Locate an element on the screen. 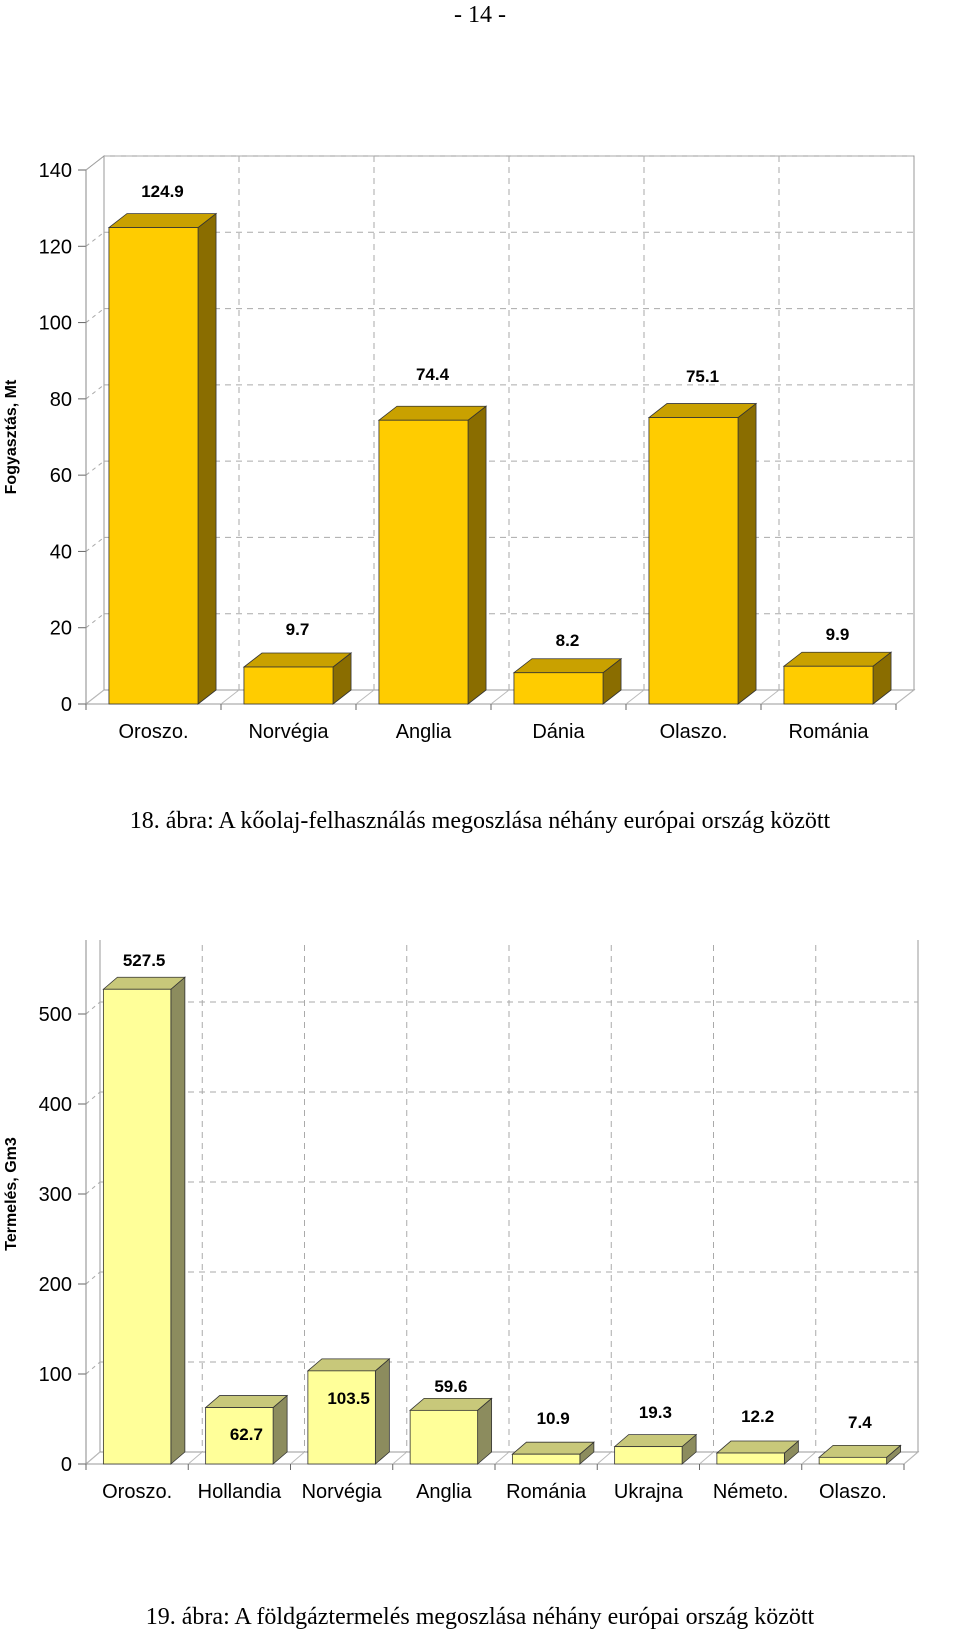 This screenshot has height=1637, width=960. x-tick-label: Olaszo. is located at coordinates (853, 1492).